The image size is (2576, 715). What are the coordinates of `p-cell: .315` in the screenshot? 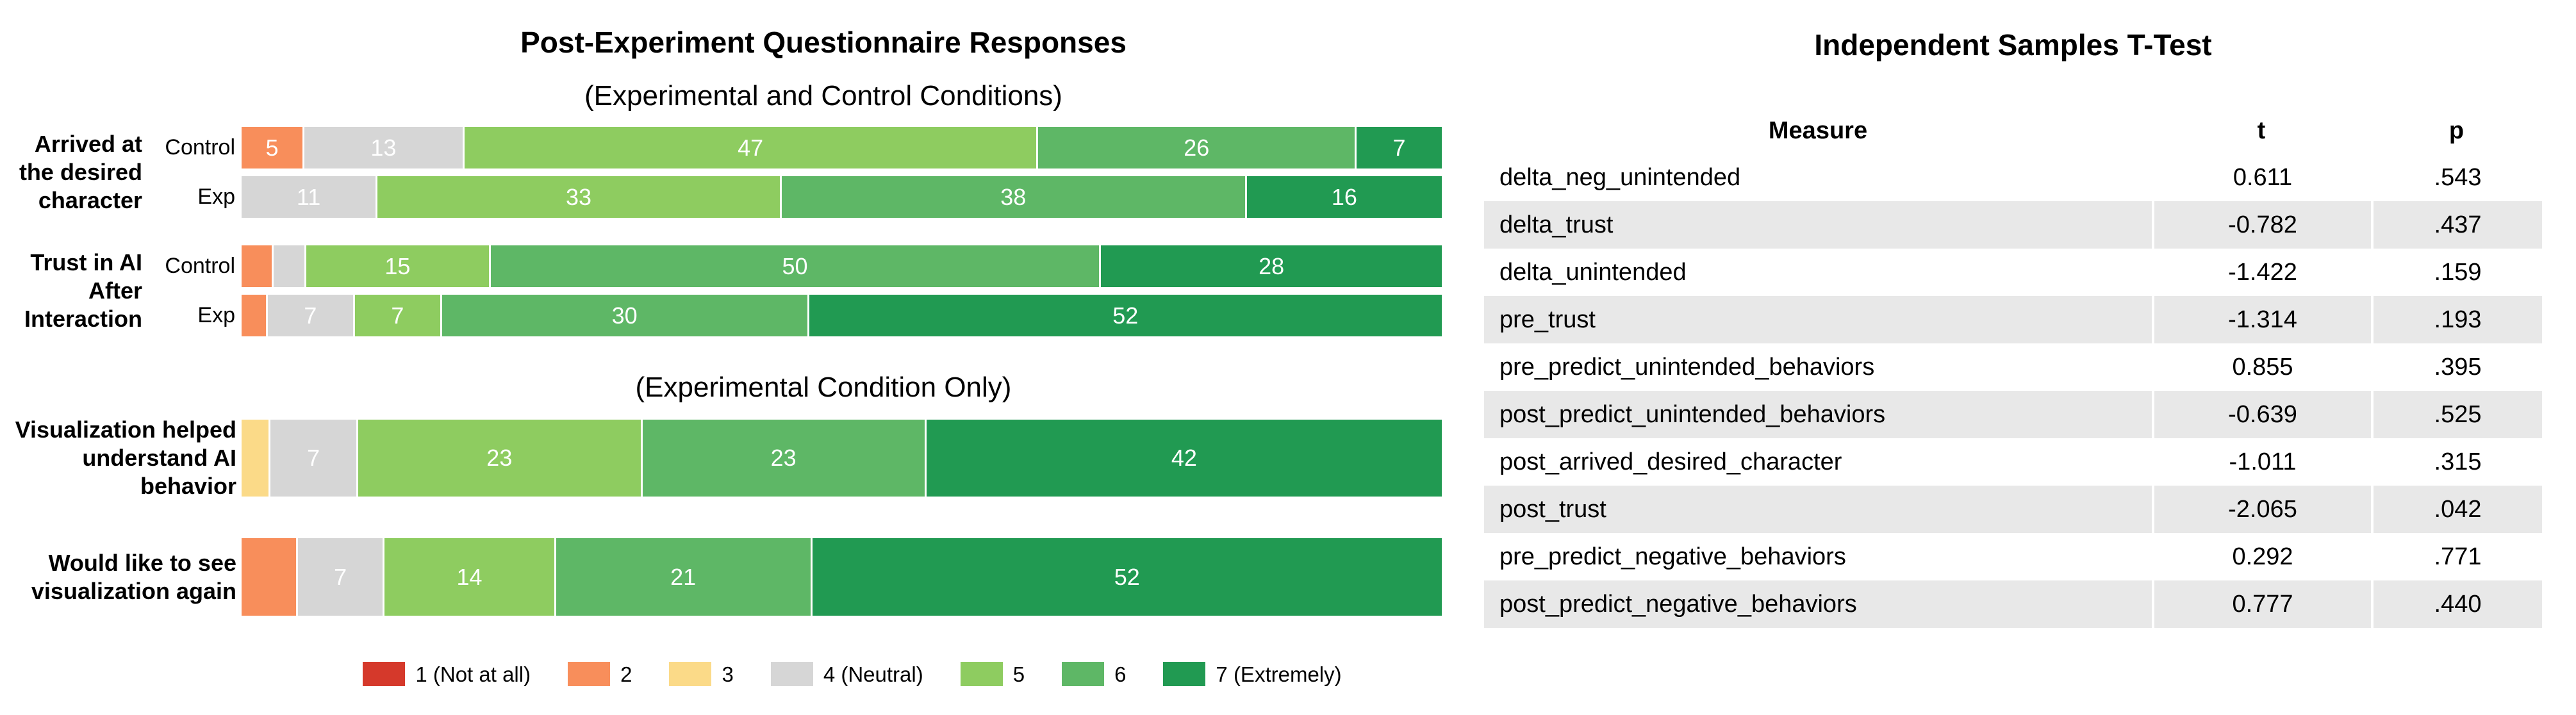 It's located at (2456, 462).